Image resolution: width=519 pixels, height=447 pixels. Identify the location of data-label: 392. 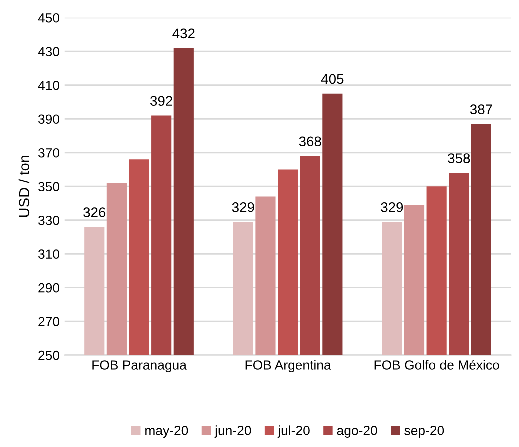
(161, 101).